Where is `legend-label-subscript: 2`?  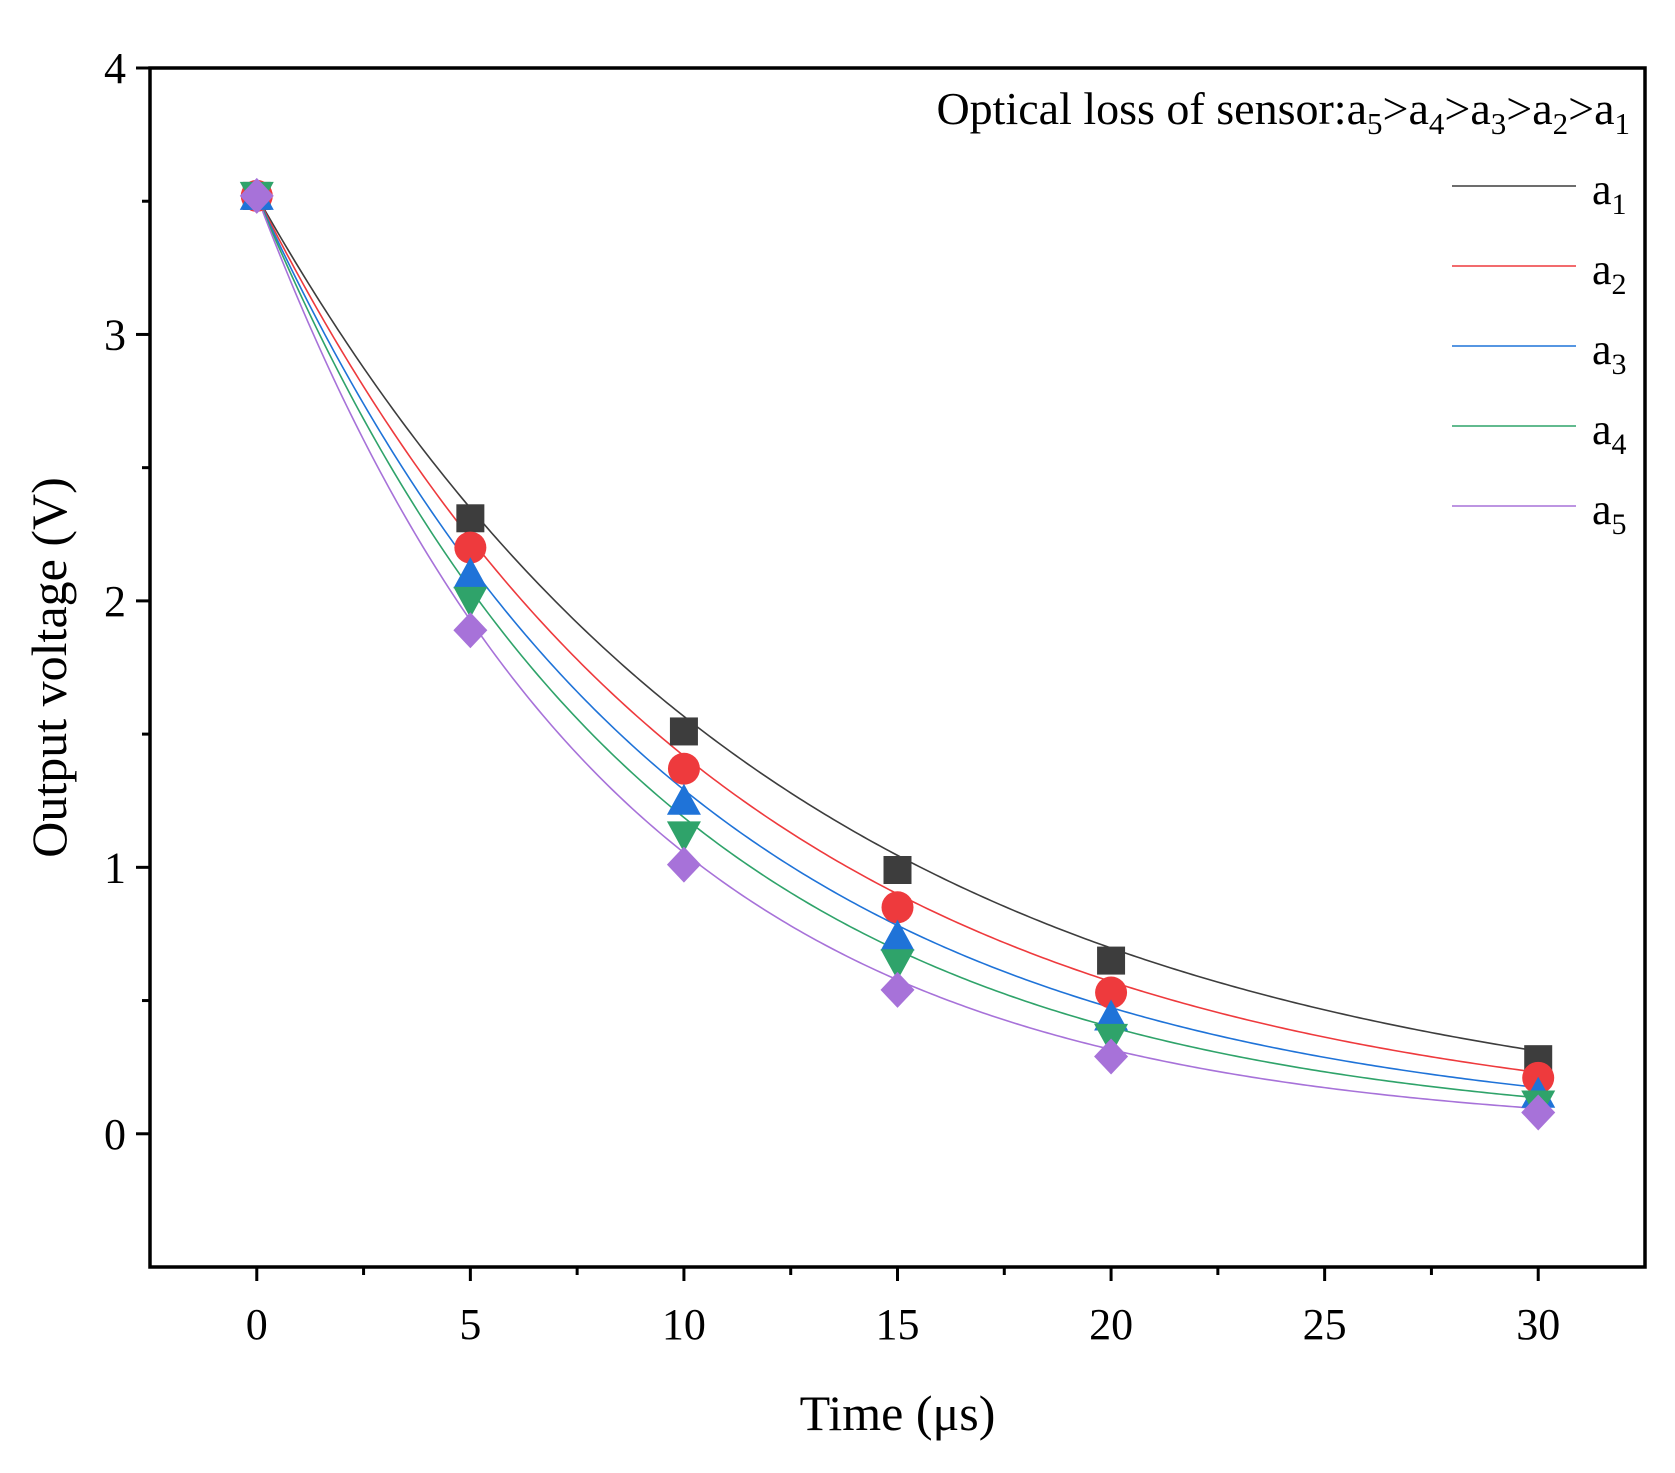
legend-label-subscript: 2 is located at coordinates (1619, 284).